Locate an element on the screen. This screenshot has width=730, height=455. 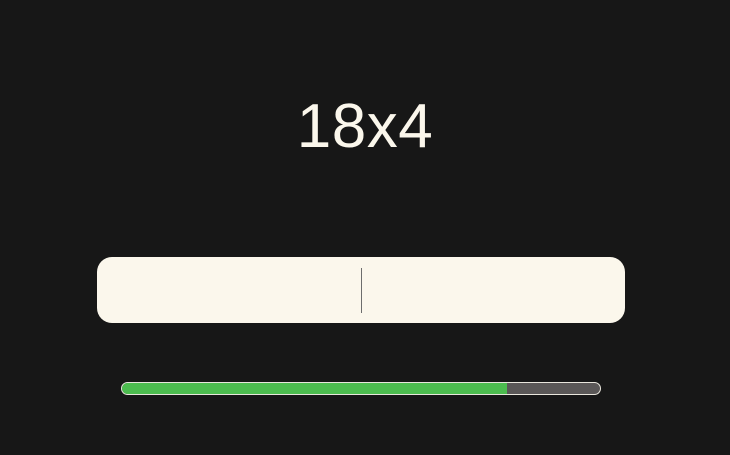
progress-fill is located at coordinates (314, 388).